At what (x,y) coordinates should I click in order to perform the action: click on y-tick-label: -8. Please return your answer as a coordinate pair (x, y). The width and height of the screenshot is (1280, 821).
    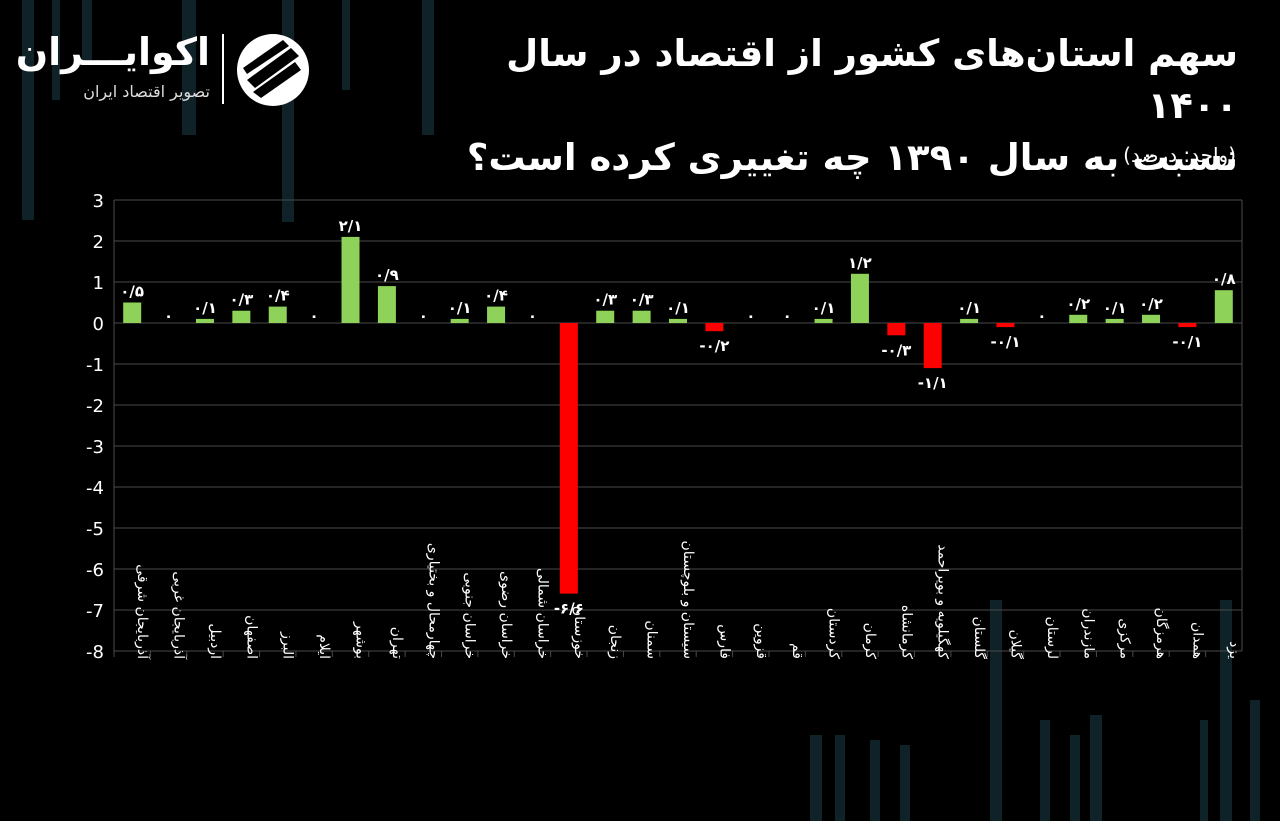
    Looking at the image, I should click on (95, 652).